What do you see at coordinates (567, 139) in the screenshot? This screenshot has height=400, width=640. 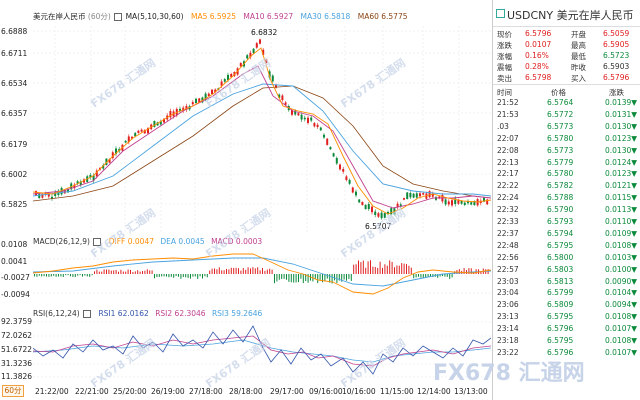 I see `tick-row: 22:07 6.5780 0.0123▼` at bounding box center [567, 139].